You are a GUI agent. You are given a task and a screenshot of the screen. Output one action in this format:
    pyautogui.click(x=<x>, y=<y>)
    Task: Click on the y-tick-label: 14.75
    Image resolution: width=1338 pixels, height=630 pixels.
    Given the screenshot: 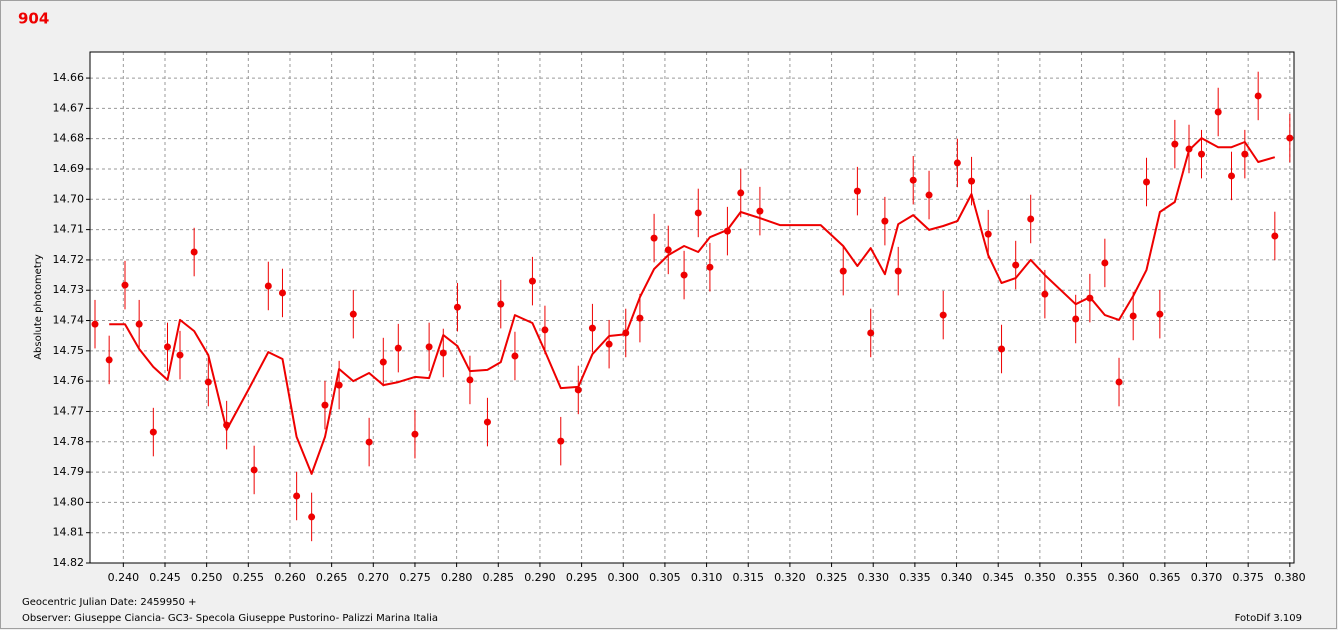 What is the action you would take?
    pyautogui.click(x=69, y=350)
    